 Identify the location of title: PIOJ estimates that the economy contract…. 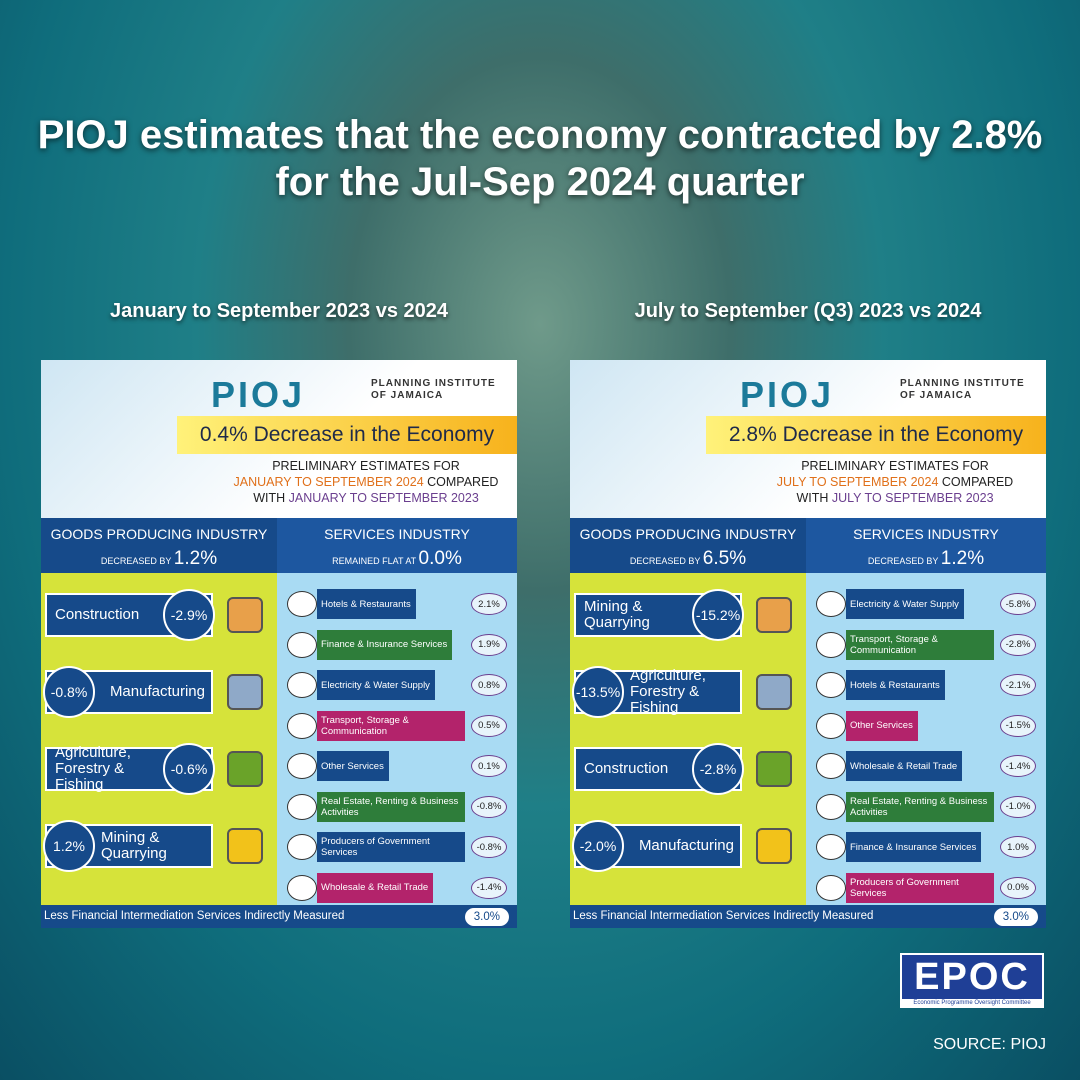
(540, 158).